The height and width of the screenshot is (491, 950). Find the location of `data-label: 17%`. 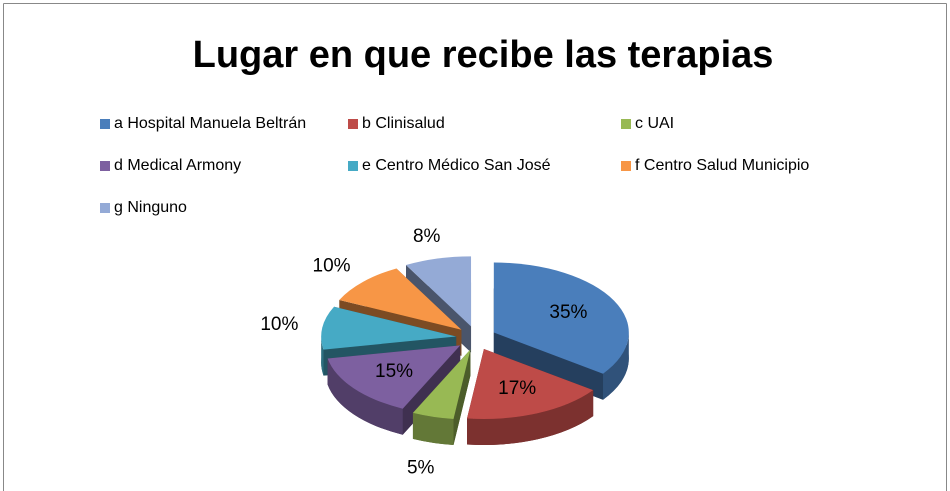

data-label: 17% is located at coordinates (517, 388).